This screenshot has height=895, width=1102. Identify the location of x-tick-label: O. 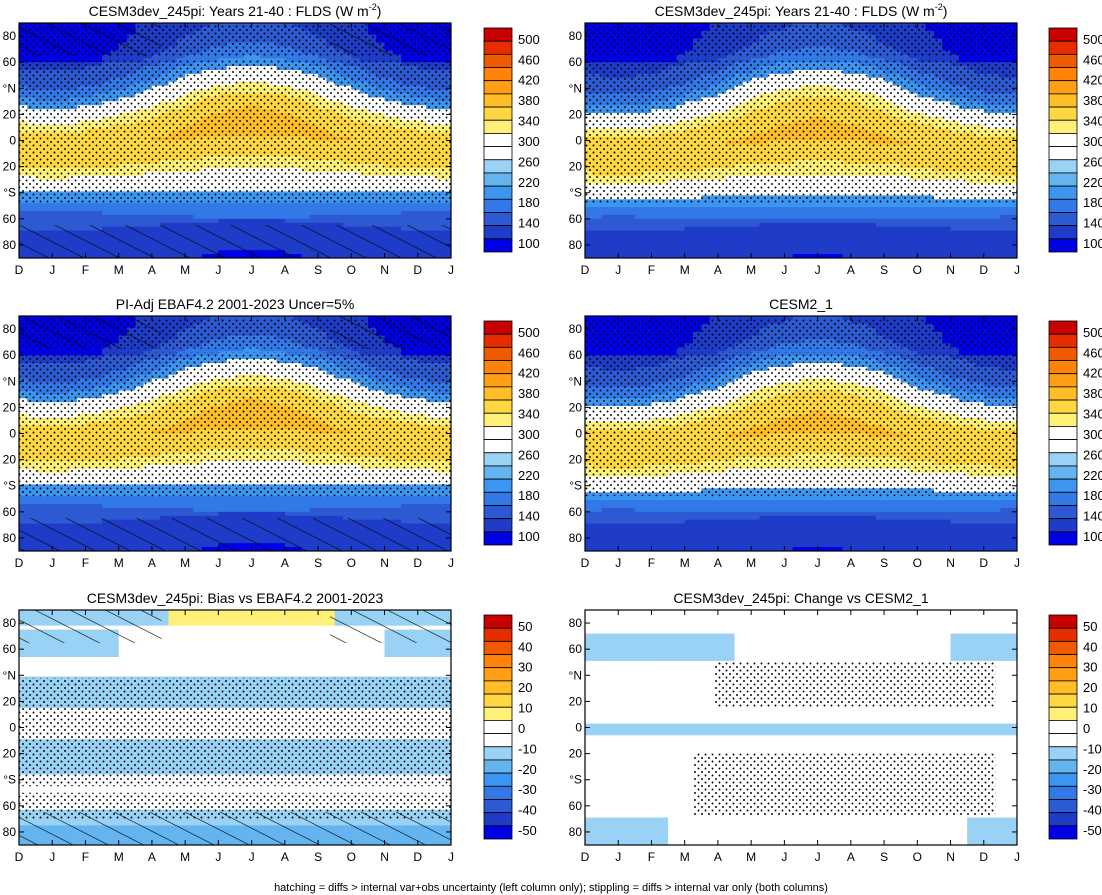
(351, 270).